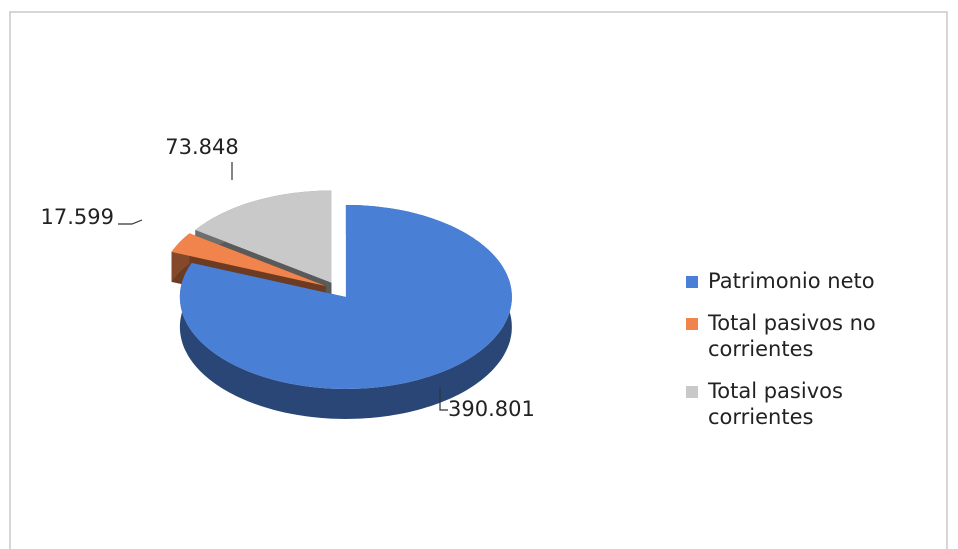 The height and width of the screenshot is (549, 958). I want to click on data-label: 390.801, so click(491, 409).